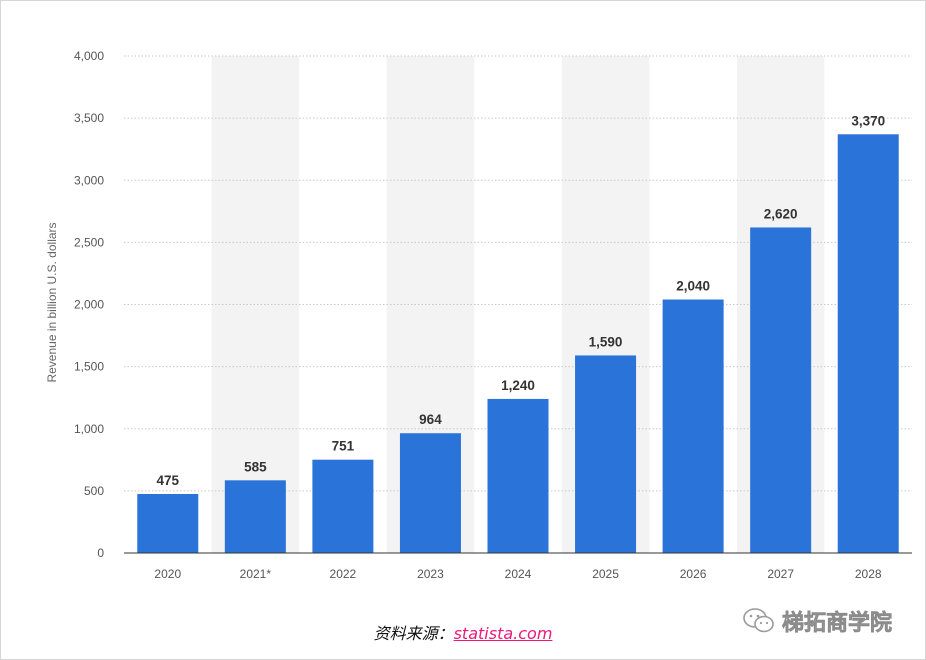 The width and height of the screenshot is (926, 660). What do you see at coordinates (780, 574) in the screenshot?
I see `x-tick-label: 2027` at bounding box center [780, 574].